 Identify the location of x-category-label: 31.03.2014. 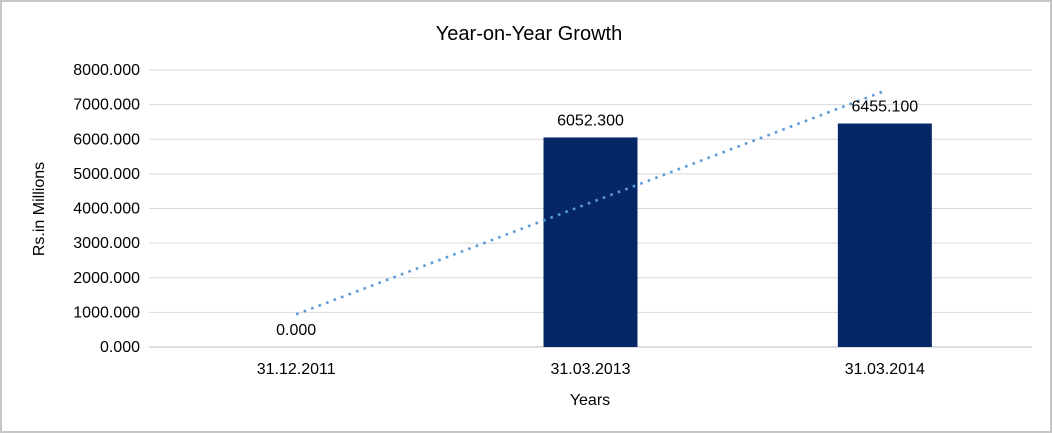
(885, 369).